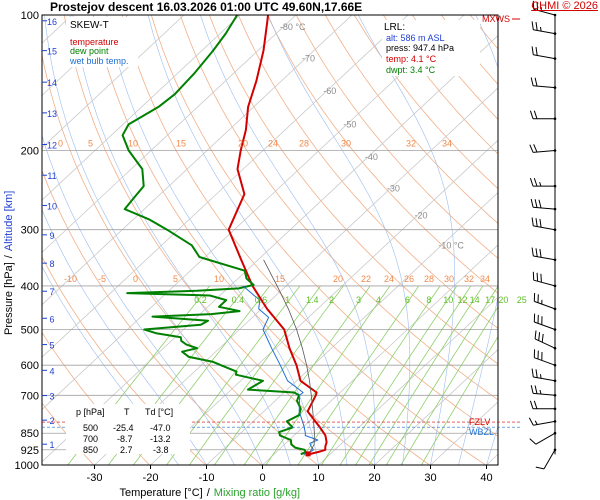 The width and height of the screenshot is (600, 500). I want to click on lrl-altitude: alt: 586 m ASL, so click(415, 38).